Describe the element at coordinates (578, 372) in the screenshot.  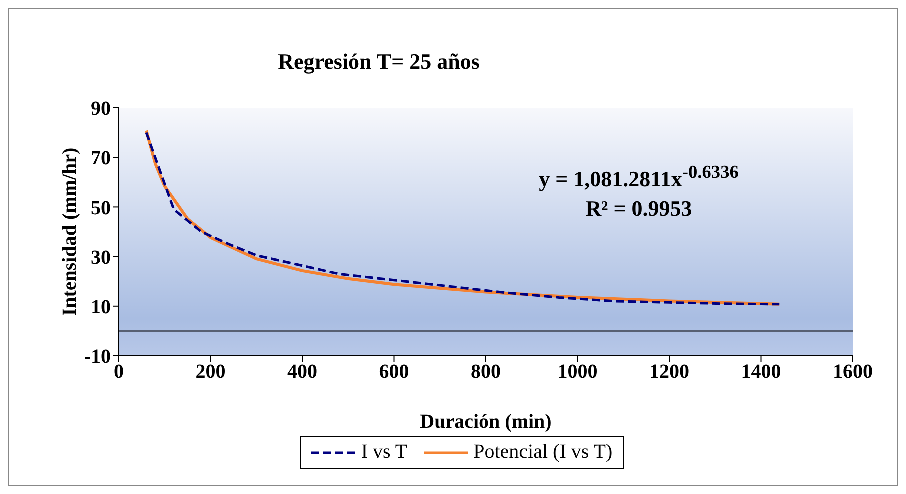
I see `x-tick-label: 1000` at that location.